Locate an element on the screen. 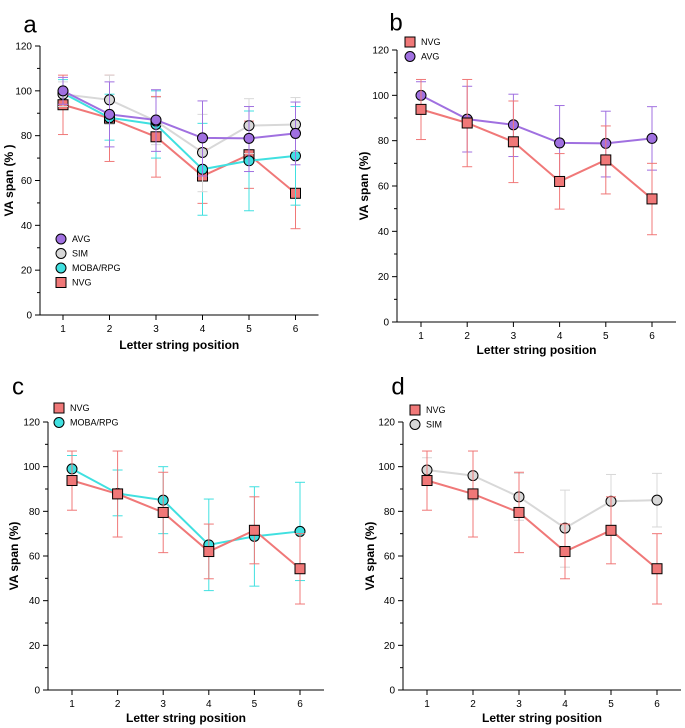  panel-letter: a is located at coordinates (30, 24).